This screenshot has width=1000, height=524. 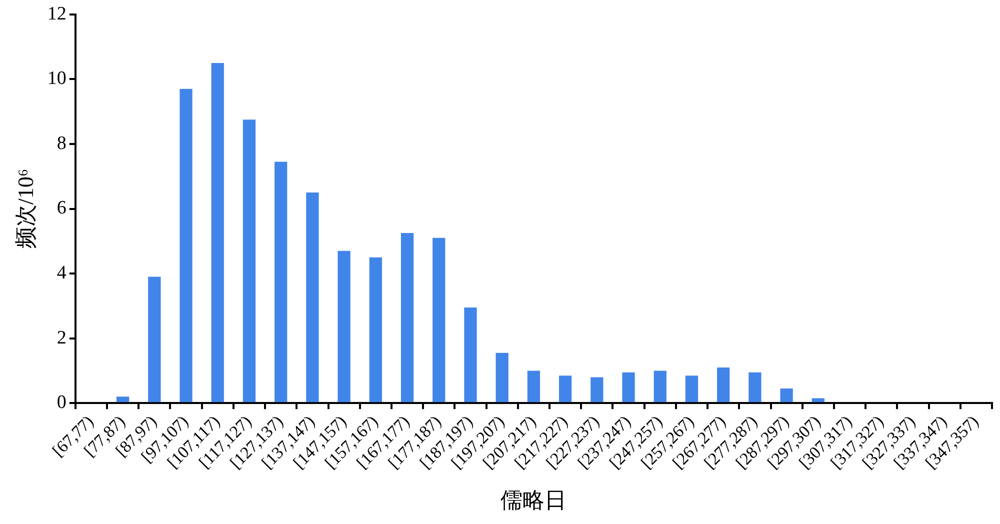 What do you see at coordinates (533, 500) in the screenshot?
I see `x-axis-title: 儒略日` at bounding box center [533, 500].